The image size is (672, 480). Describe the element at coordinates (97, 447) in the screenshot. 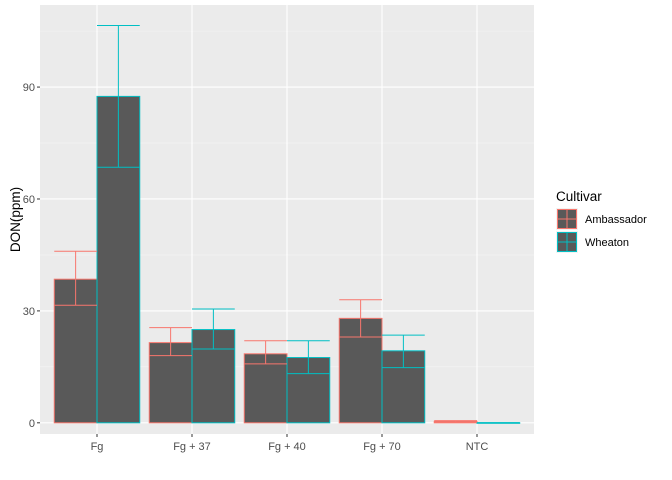

I see `x-tick-label: Fg` at that location.